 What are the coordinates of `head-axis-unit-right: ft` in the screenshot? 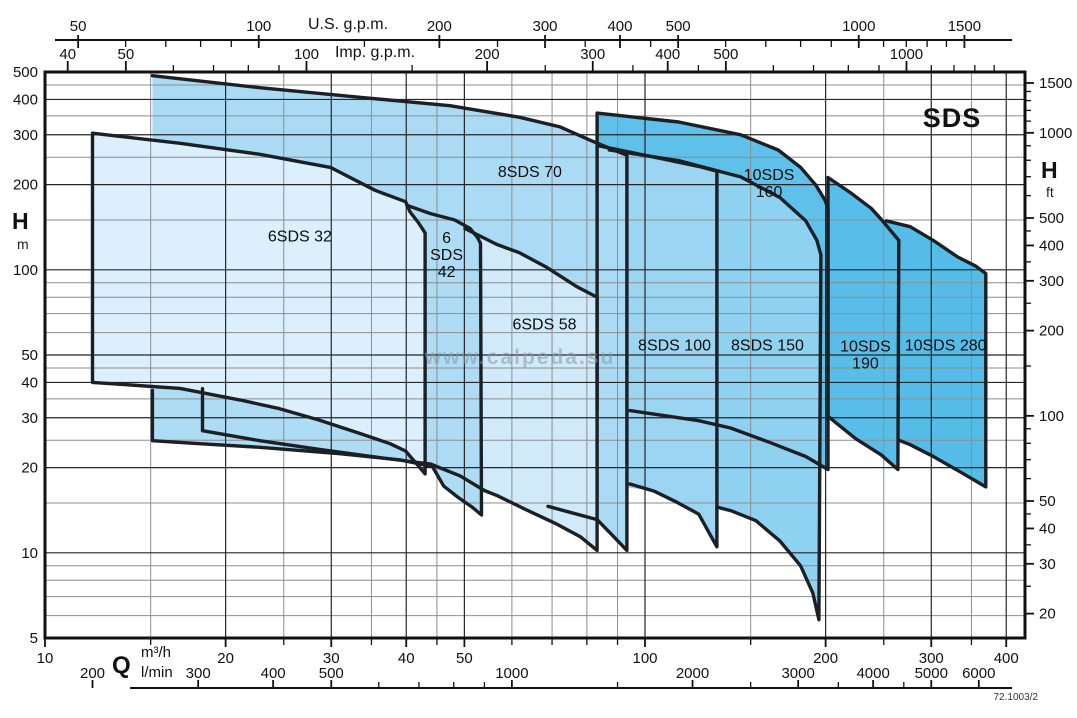 It's located at (1050, 192).